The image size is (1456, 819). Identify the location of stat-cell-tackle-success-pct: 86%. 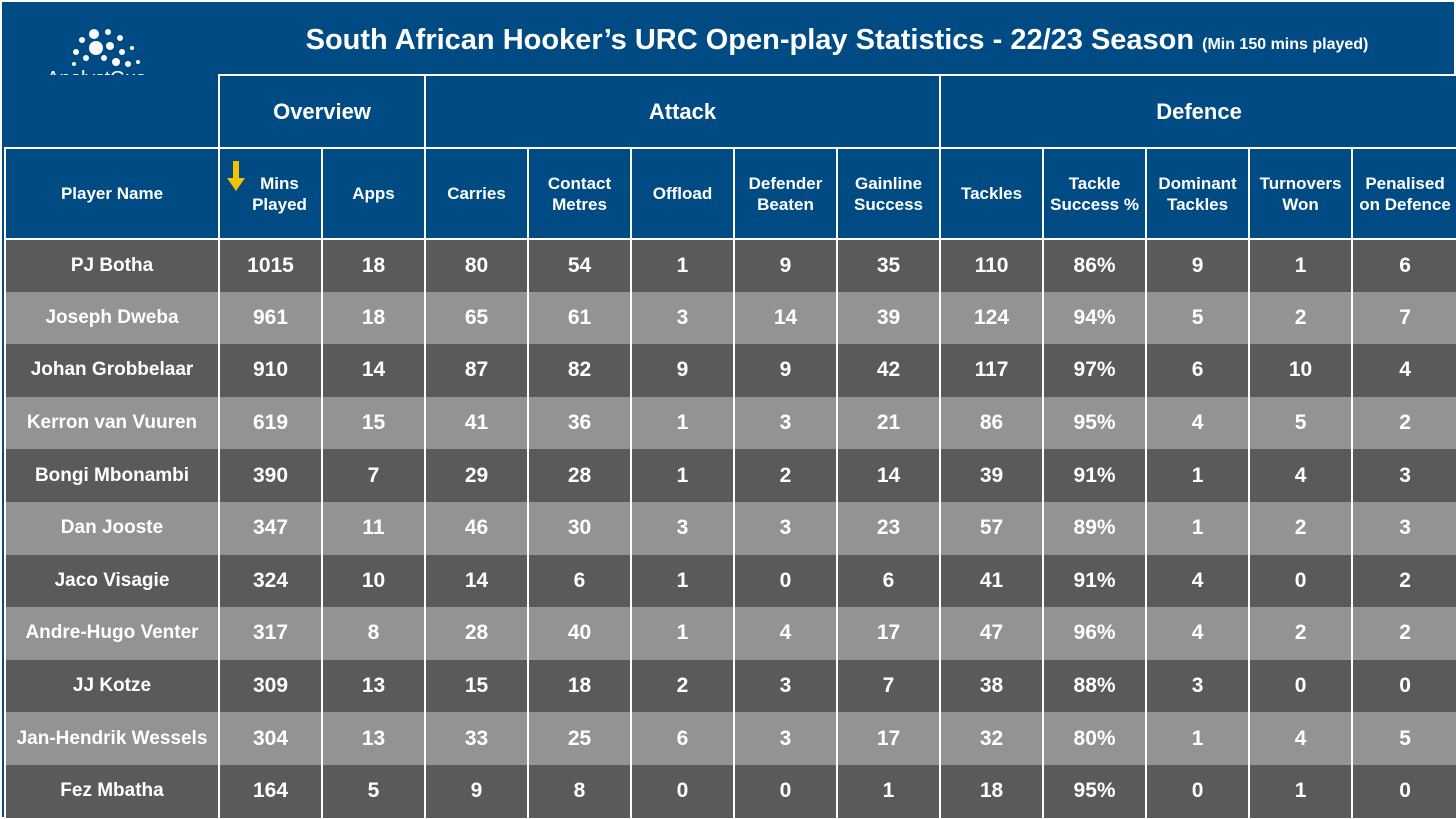
(1095, 265).